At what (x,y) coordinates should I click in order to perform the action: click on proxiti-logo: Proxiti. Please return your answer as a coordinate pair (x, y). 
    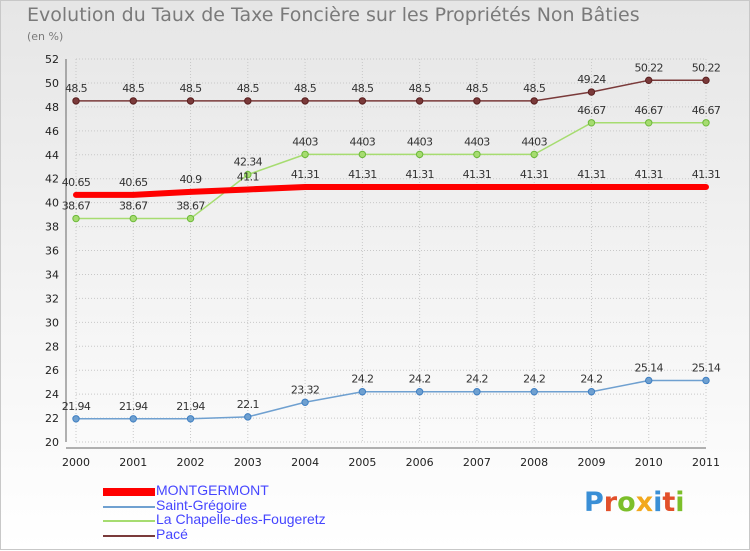
    Looking at the image, I should click on (634, 502).